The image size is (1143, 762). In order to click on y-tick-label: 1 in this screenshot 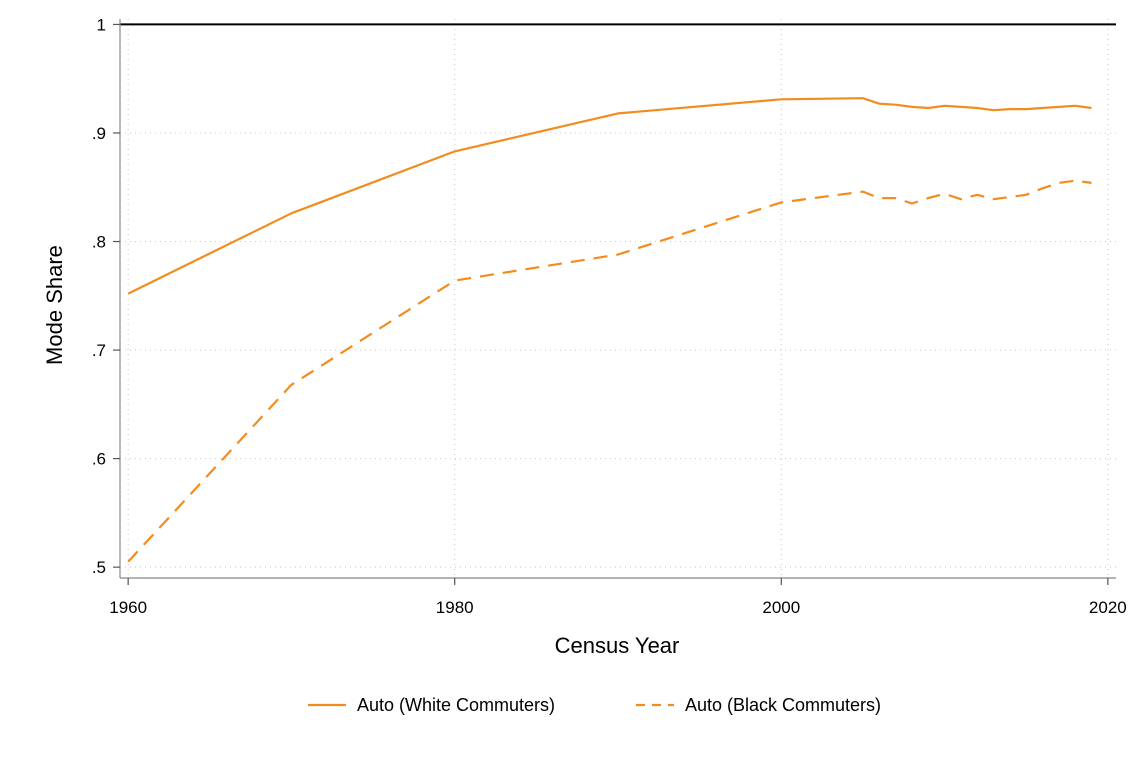, I will do `click(101, 24)`.